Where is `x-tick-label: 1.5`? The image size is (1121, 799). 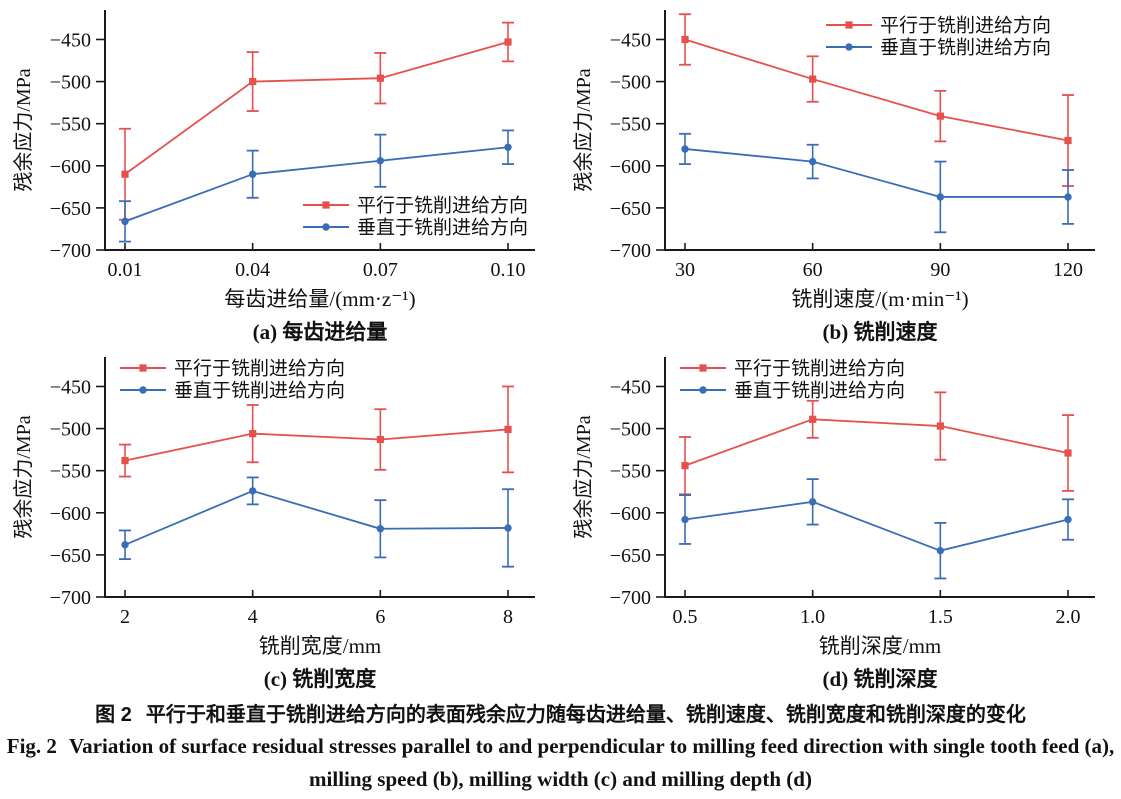 x-tick-label: 1.5 is located at coordinates (940, 617).